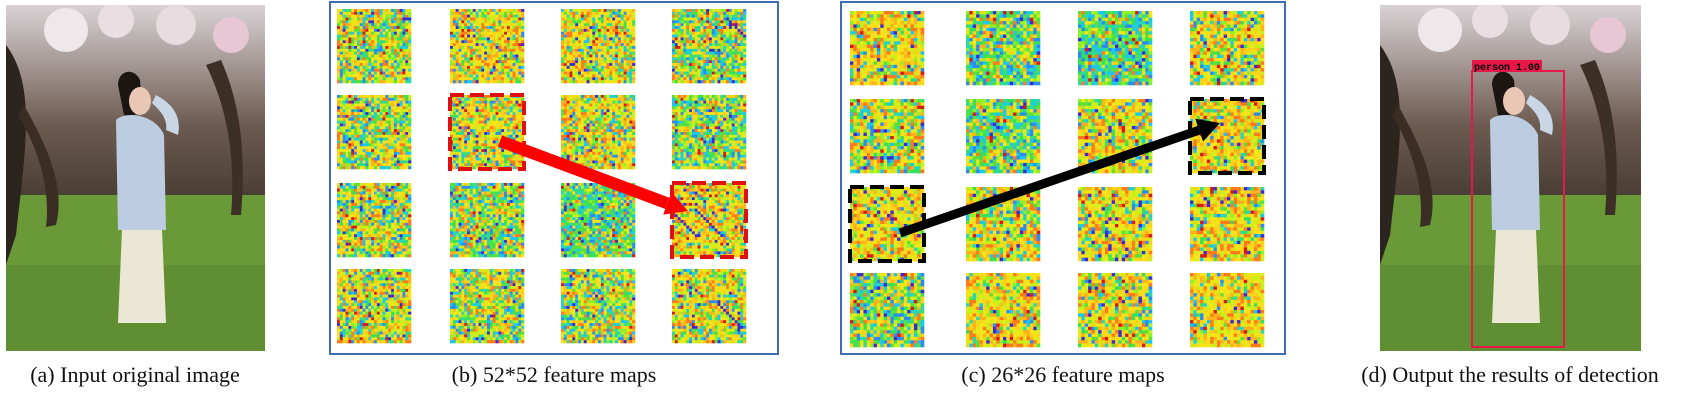 The width and height of the screenshot is (1707, 405). Describe the element at coordinates (709, 132) in the screenshot. I see `feature-map-52-r2-c4` at that location.